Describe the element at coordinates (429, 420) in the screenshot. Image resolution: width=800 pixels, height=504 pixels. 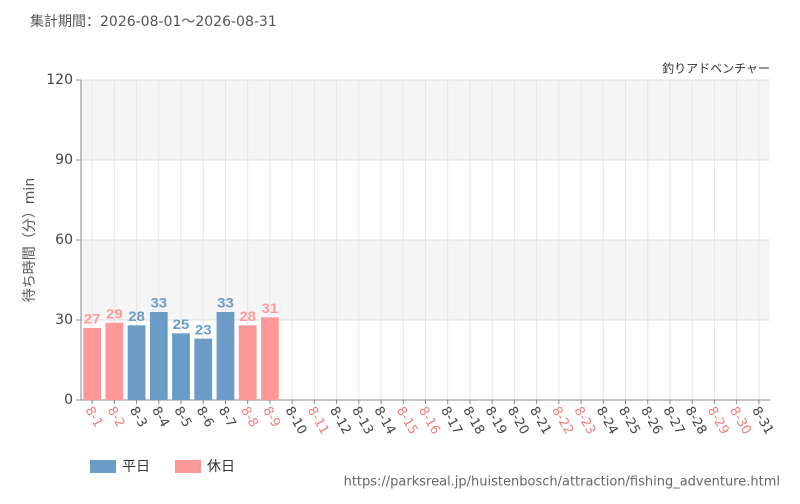
I see `x-tick-label: 8-16` at that location.